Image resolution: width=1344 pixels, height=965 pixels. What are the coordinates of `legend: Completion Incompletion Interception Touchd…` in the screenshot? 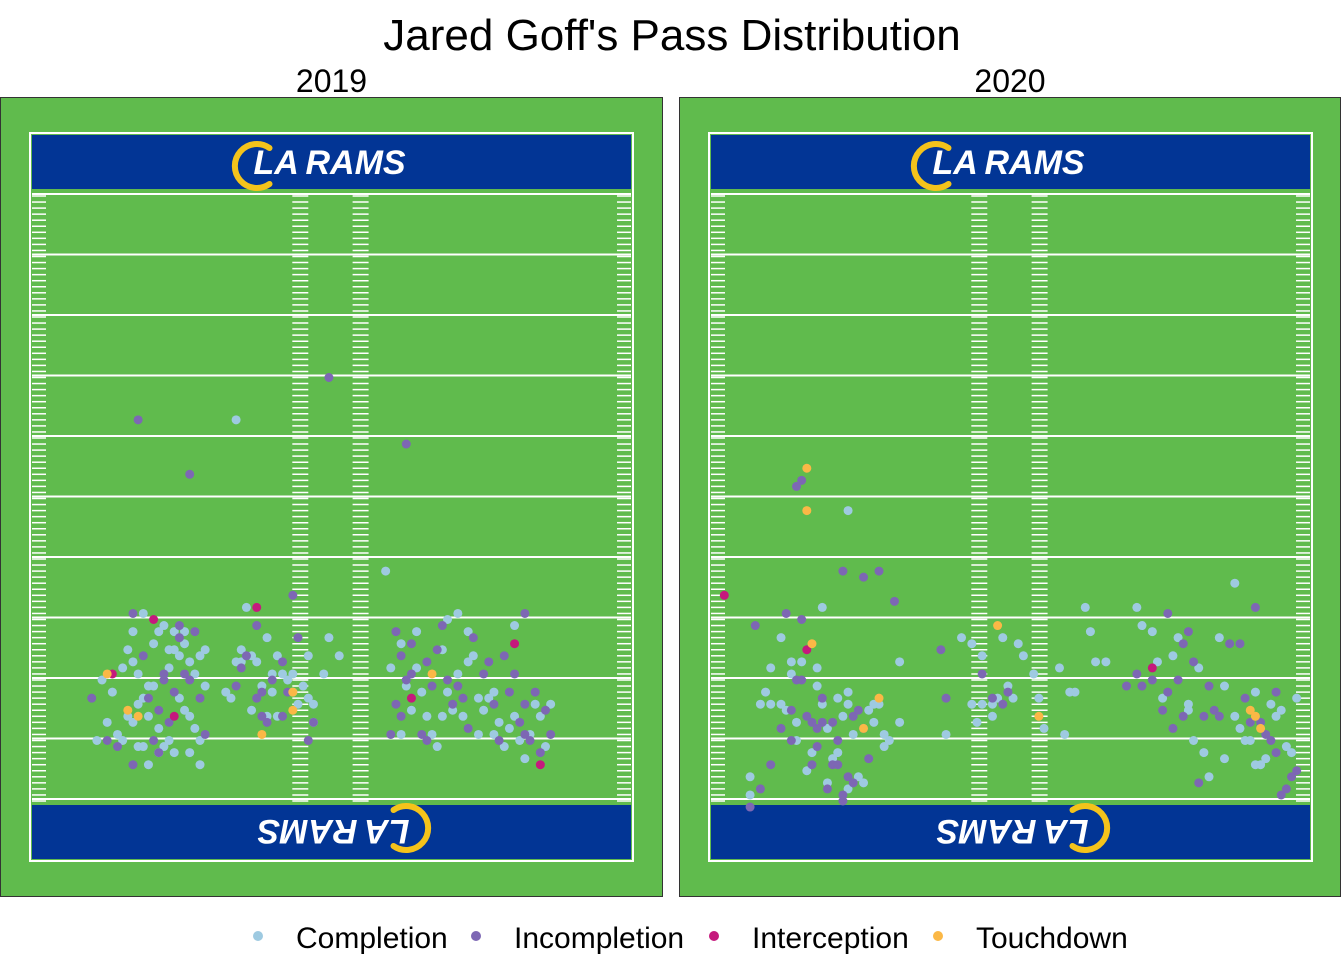 It's located at (690, 938).